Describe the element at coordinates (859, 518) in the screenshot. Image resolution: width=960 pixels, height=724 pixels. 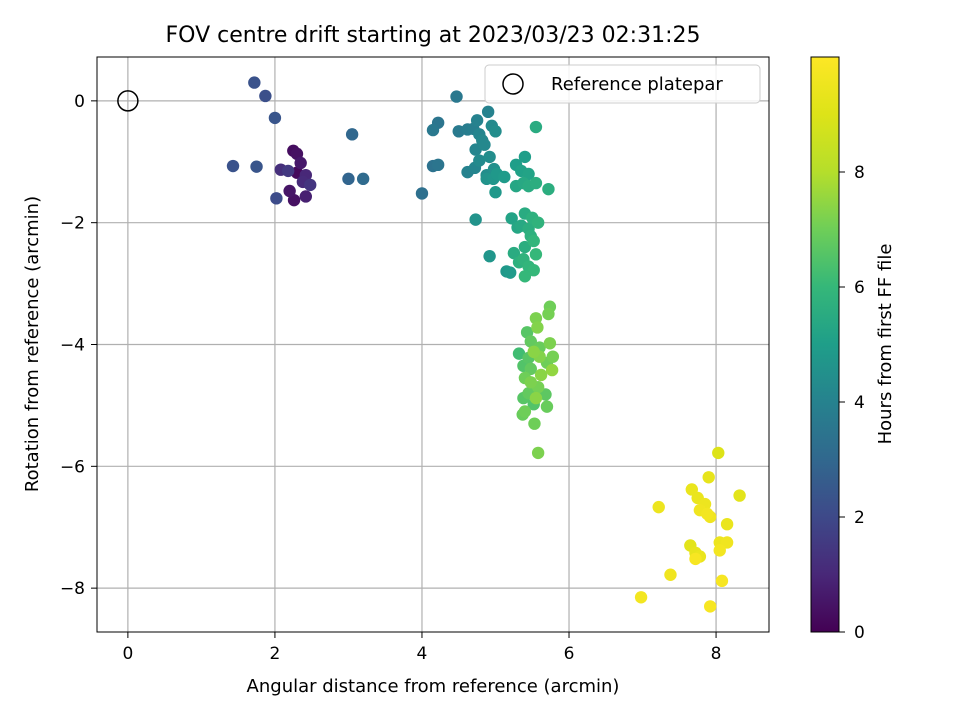
I see `colorbar-tick-label: 2` at that location.